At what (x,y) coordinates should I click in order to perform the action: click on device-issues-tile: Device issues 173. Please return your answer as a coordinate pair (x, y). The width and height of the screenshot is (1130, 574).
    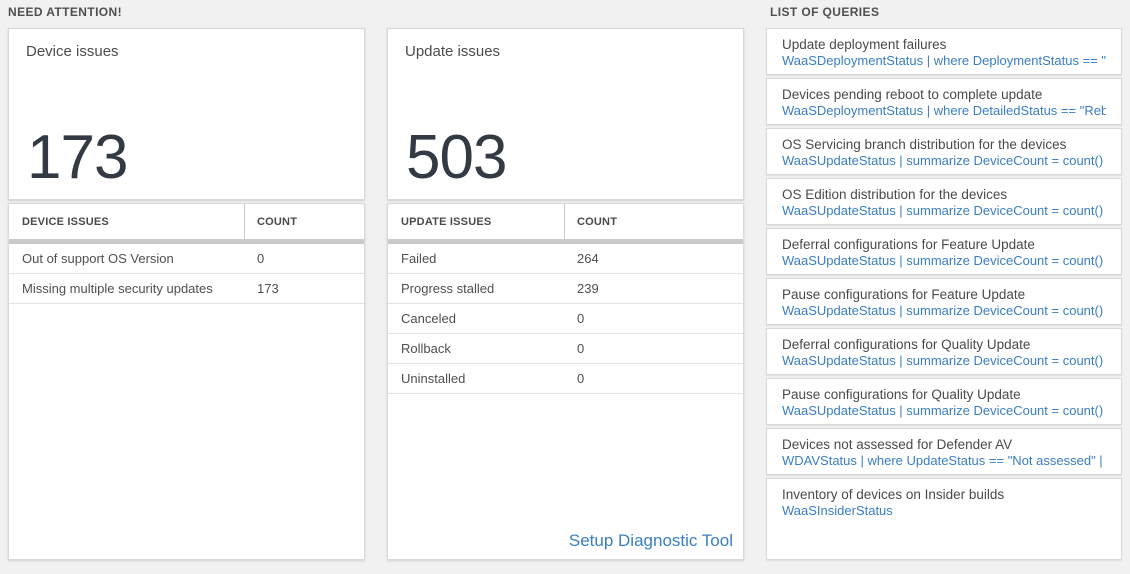
    Looking at the image, I should click on (186, 114).